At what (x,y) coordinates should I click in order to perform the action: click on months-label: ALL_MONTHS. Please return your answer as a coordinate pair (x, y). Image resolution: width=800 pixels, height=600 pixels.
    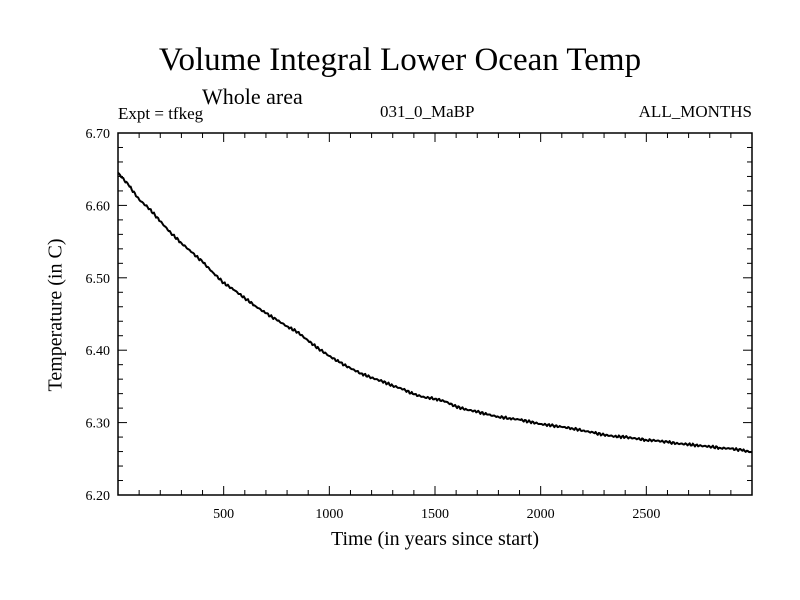
    Looking at the image, I should click on (695, 111).